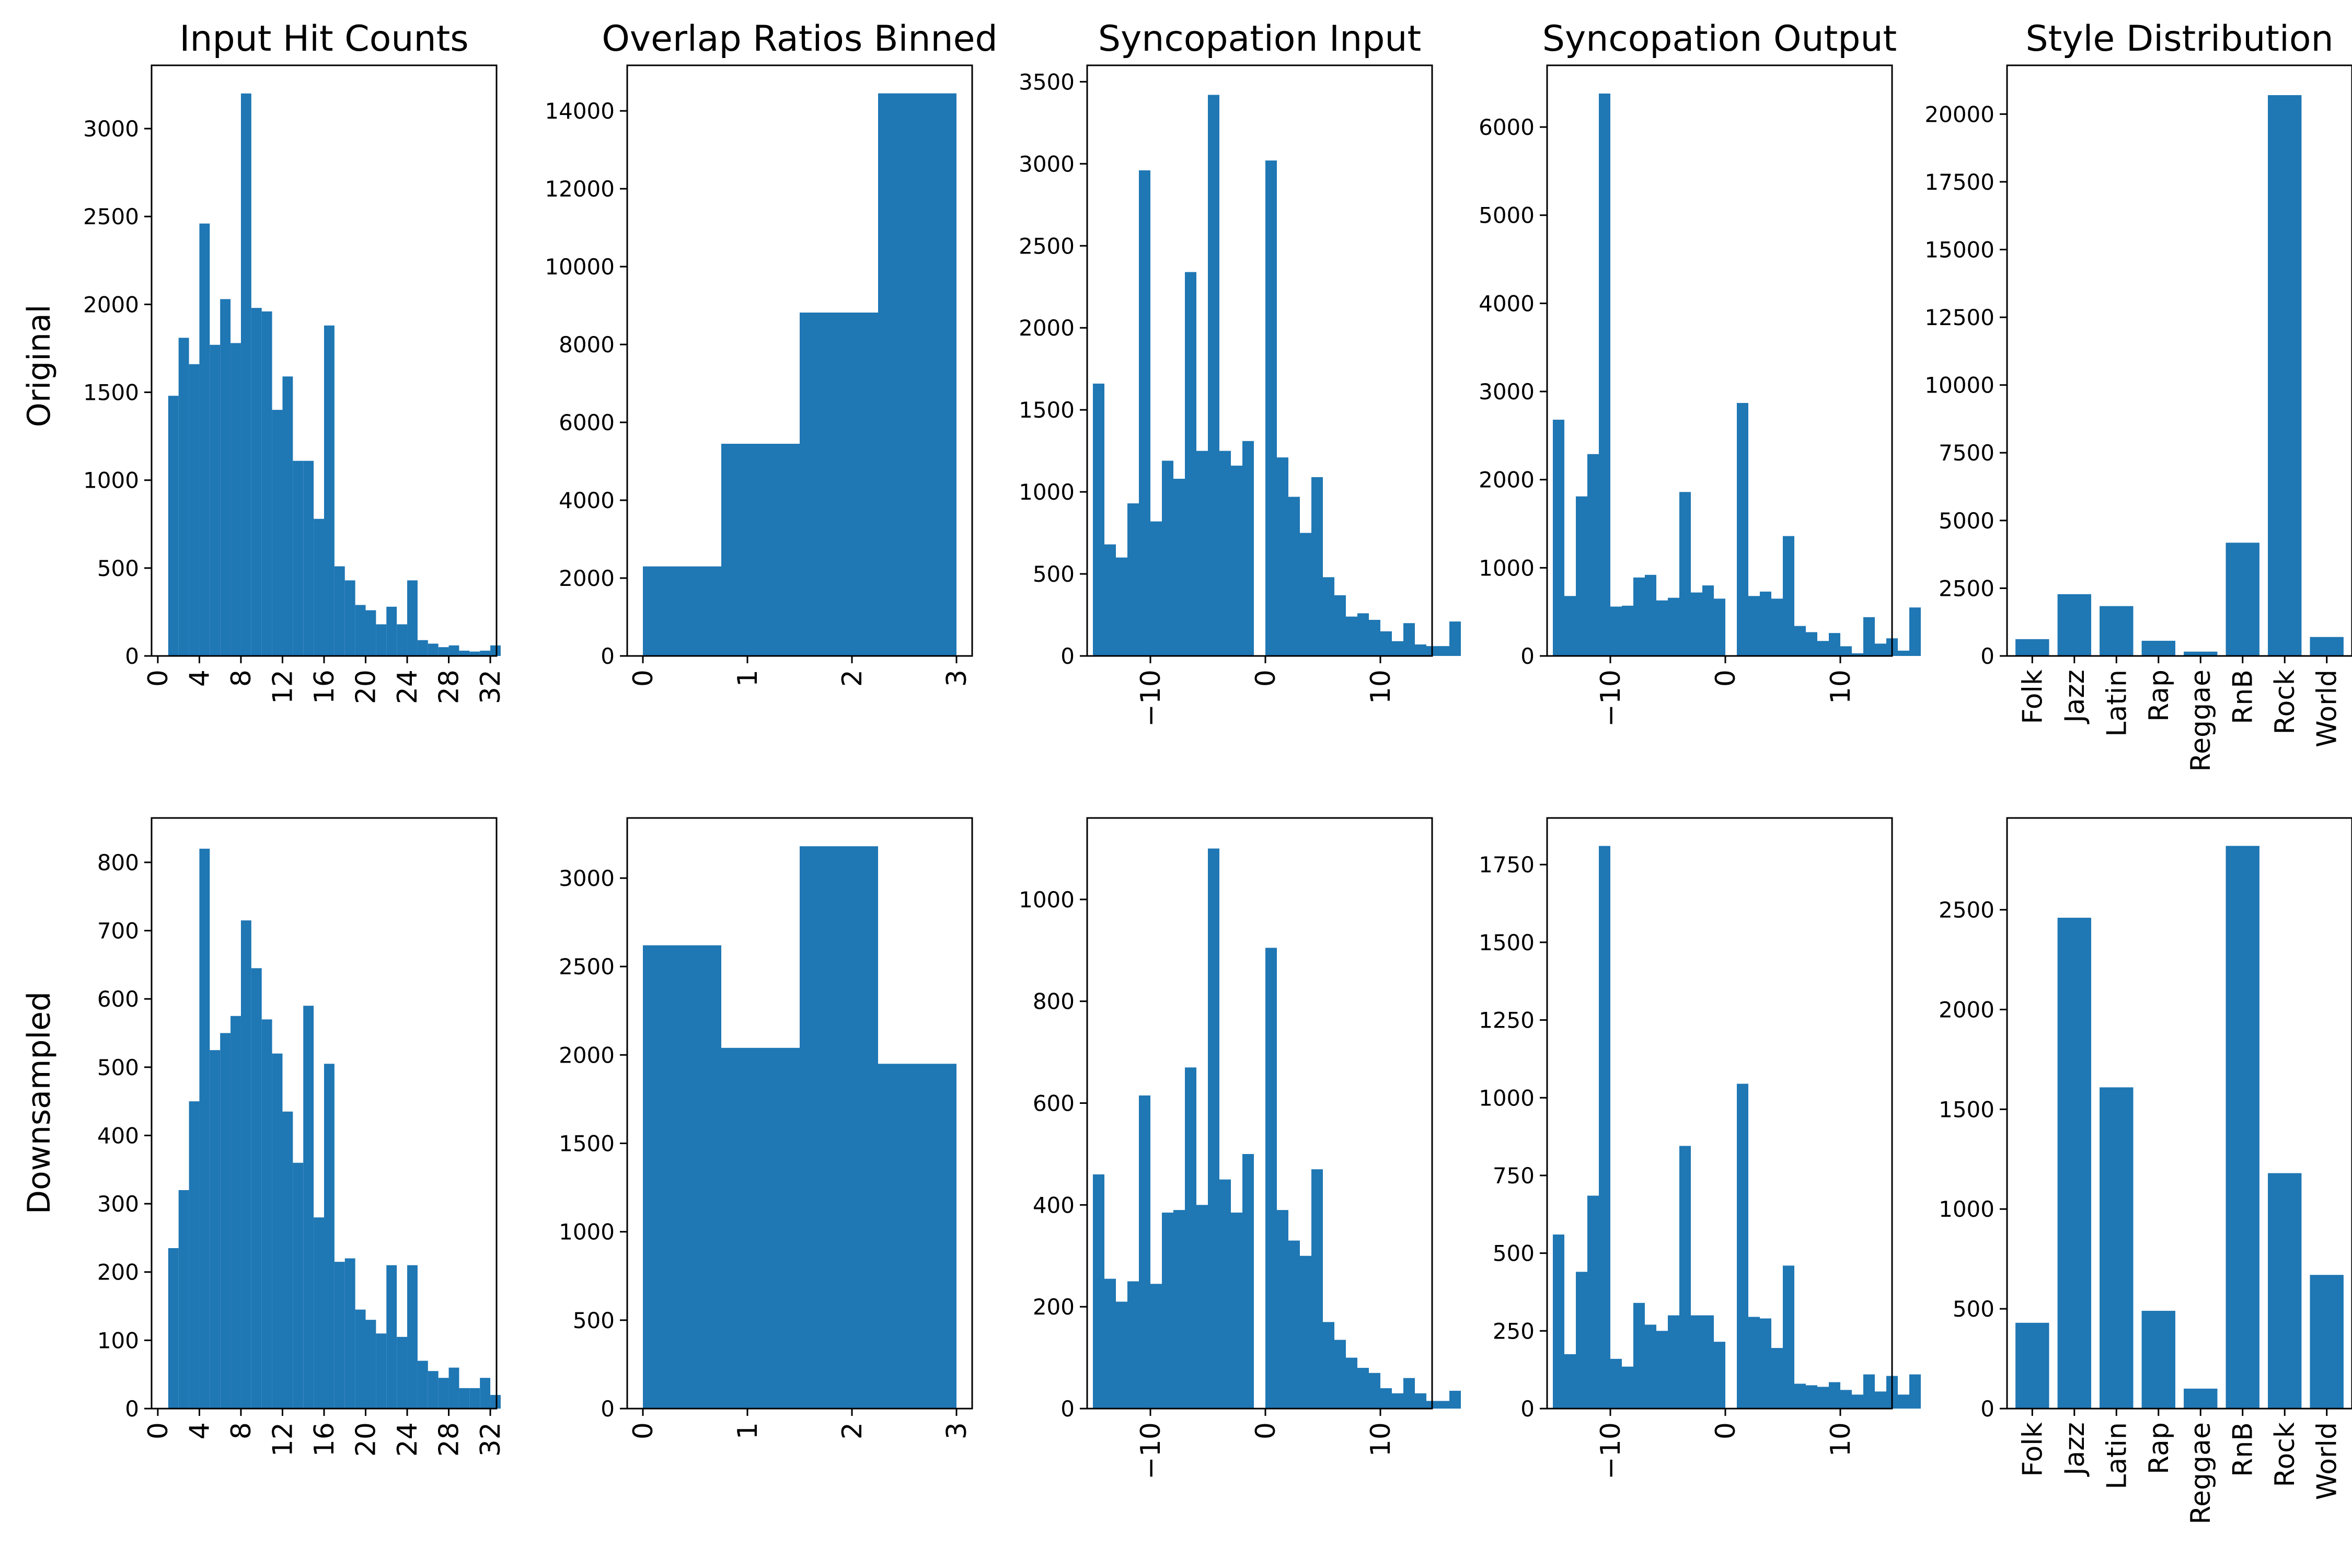  Describe the element at coordinates (1259, 360) in the screenshot. I see `axes-frame` at that location.